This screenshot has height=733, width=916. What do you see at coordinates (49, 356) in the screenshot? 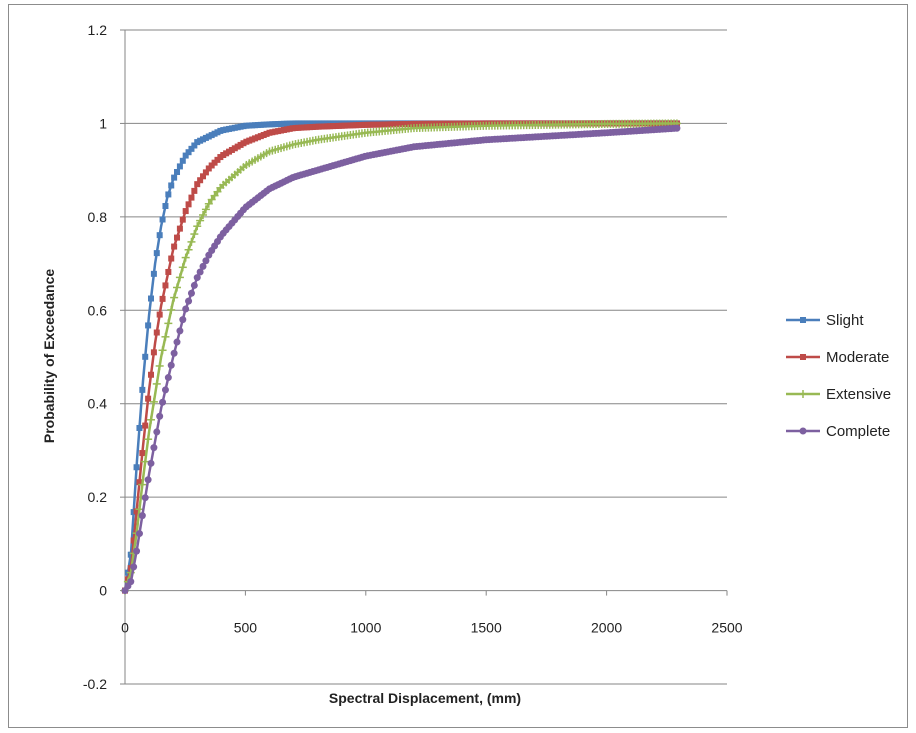
I see `y-axis-title: Probability of Exceedance` at bounding box center [49, 356].